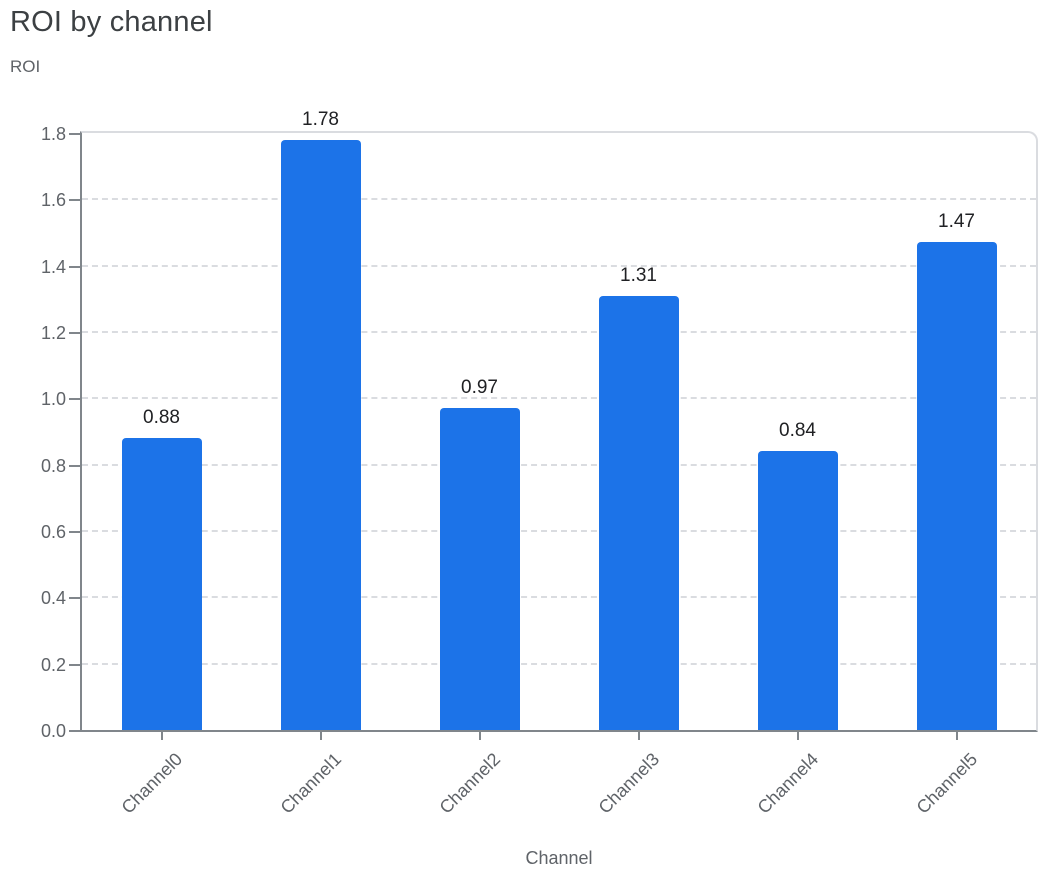 This screenshot has height=886, width=1048. What do you see at coordinates (797, 431) in the screenshot?
I see `bar-value-label: 0.84` at bounding box center [797, 431].